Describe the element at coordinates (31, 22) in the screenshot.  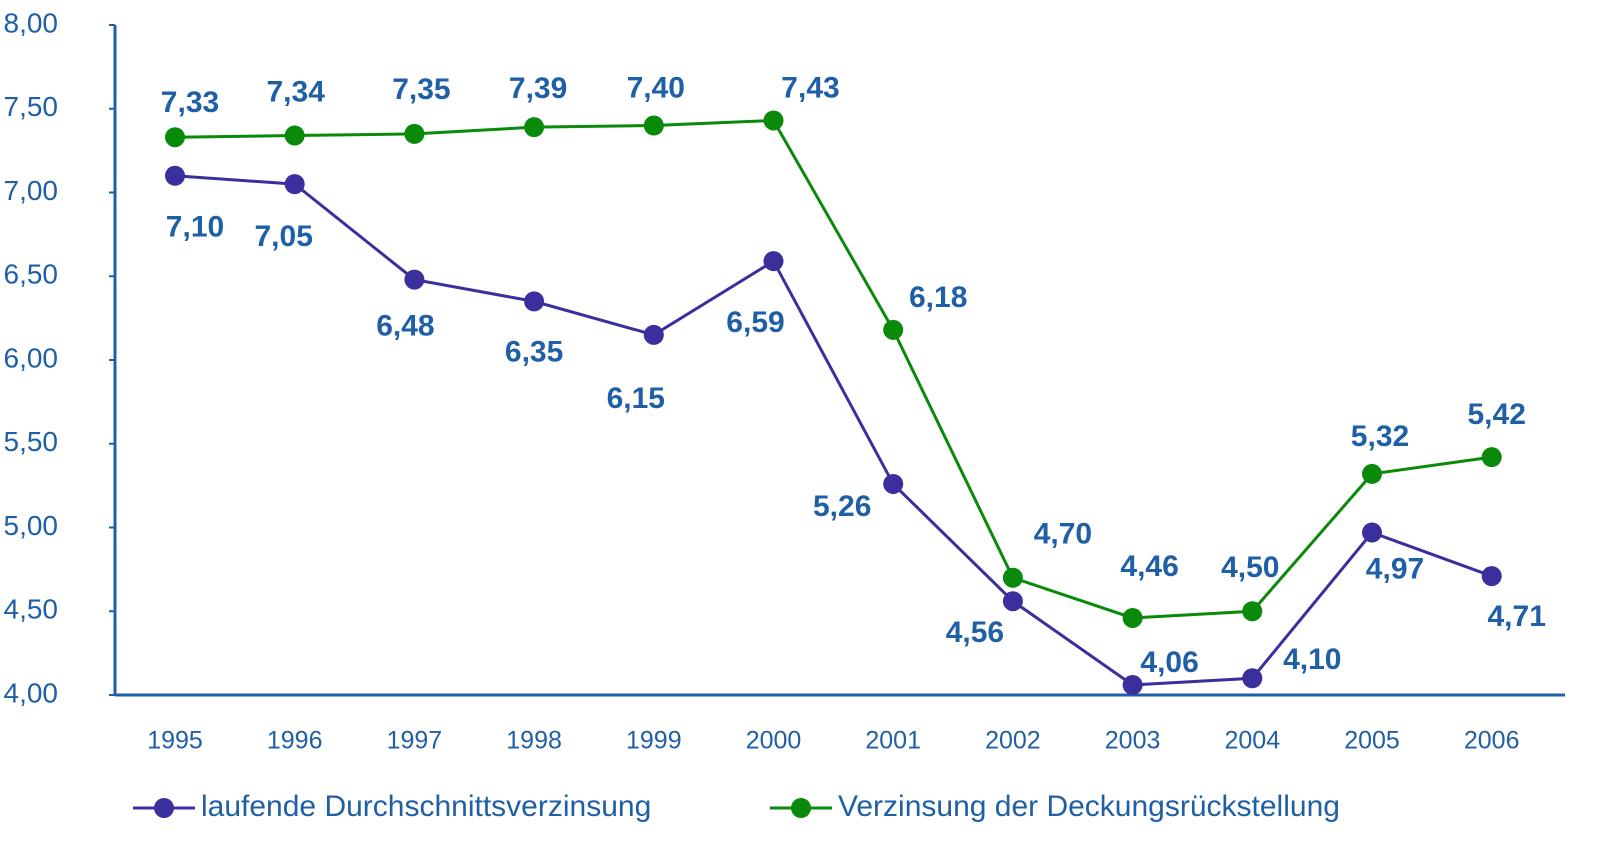
I see `y-tick-label: 8,00` at that location.